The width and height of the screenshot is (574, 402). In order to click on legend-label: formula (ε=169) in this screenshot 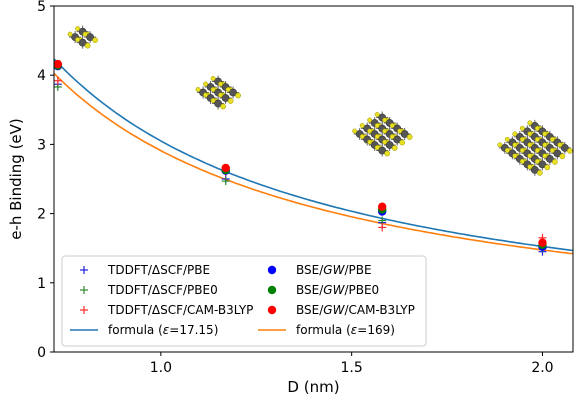, I will do `click(345, 330)`.